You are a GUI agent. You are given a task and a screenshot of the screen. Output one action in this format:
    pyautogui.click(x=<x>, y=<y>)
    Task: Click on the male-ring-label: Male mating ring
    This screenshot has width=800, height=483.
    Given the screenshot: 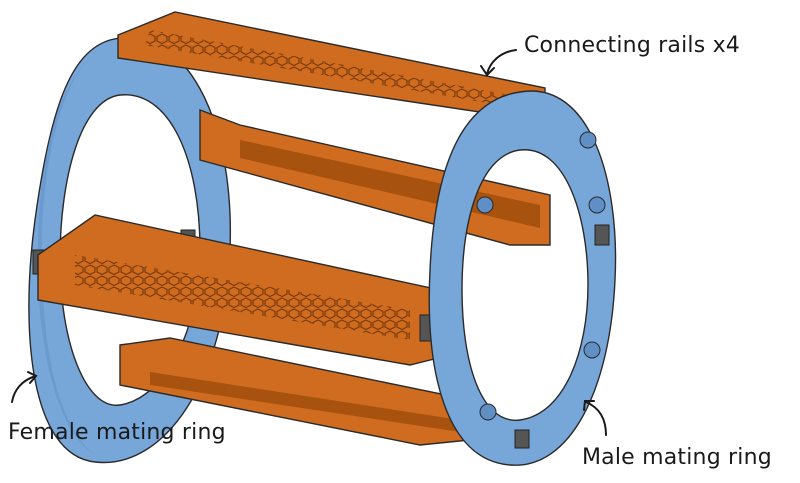 What is the action you would take?
    pyautogui.click(x=677, y=457)
    